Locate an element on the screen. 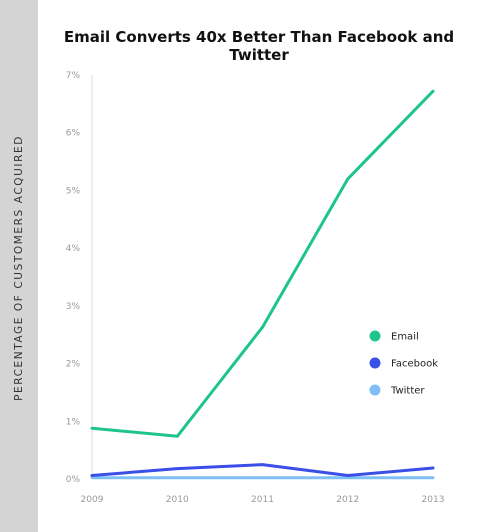 Image resolution: width=480 pixels, height=532 pixels. y-tick-label: 2% is located at coordinates (73, 365).